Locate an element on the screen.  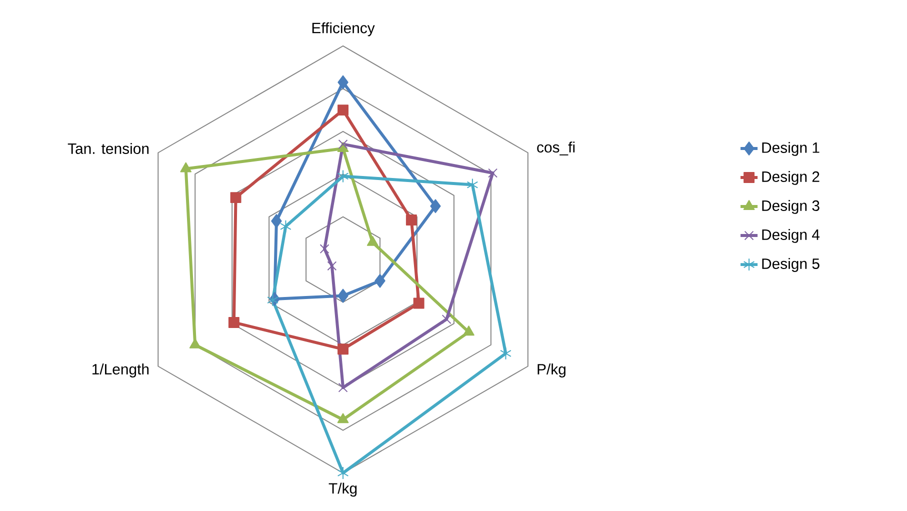
legend-label: Design 4 is located at coordinates (791, 236).